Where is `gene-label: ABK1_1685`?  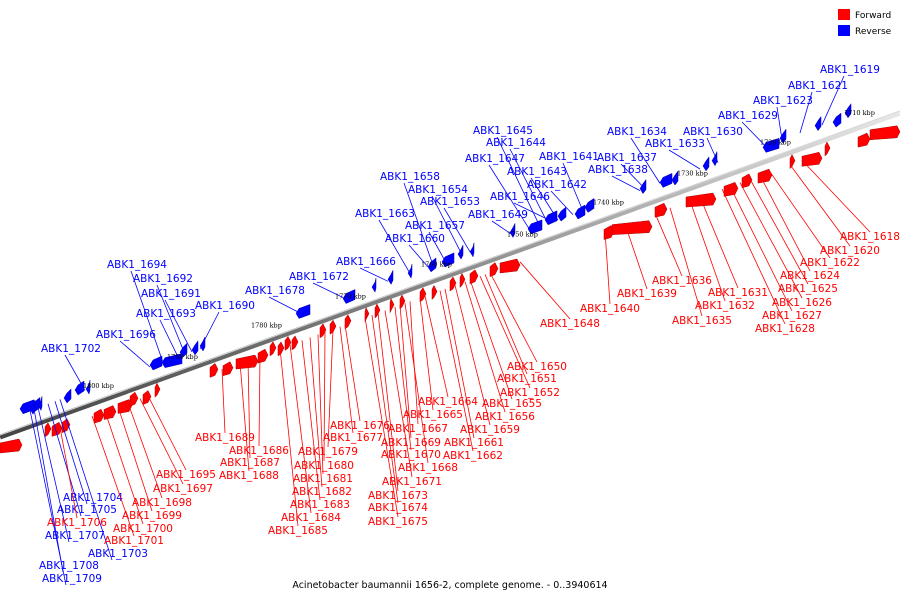 gene-label: ABK1_1685 is located at coordinates (298, 442).